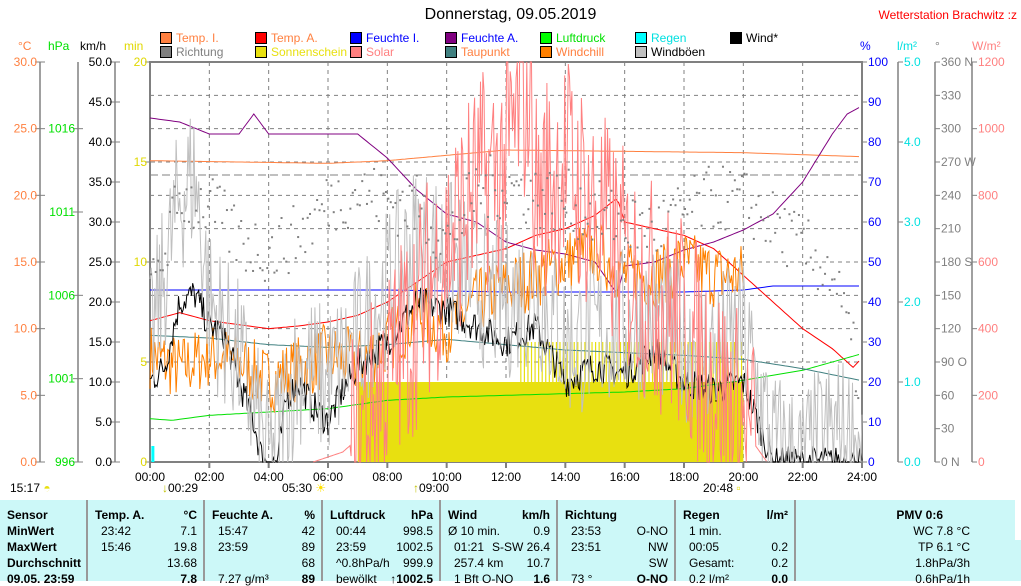 This screenshot has height=586, width=1021. I want to click on legend-item: Taupunkt, so click(477, 52).